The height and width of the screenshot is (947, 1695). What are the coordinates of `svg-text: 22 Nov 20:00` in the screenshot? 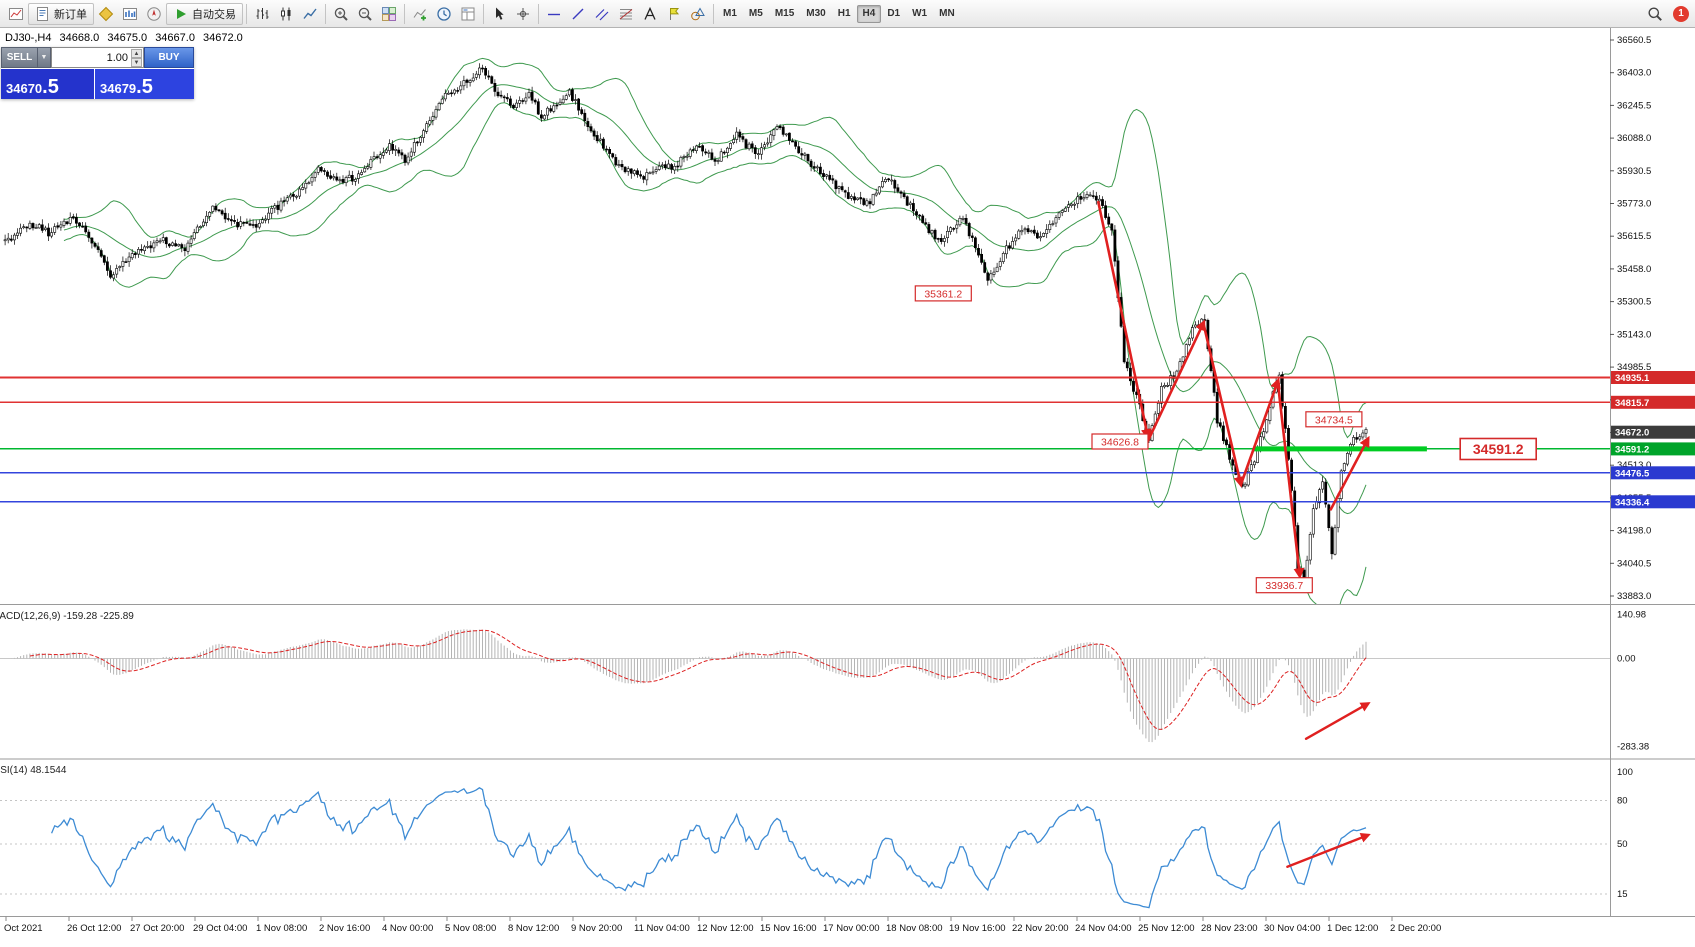 It's located at (1040, 928).